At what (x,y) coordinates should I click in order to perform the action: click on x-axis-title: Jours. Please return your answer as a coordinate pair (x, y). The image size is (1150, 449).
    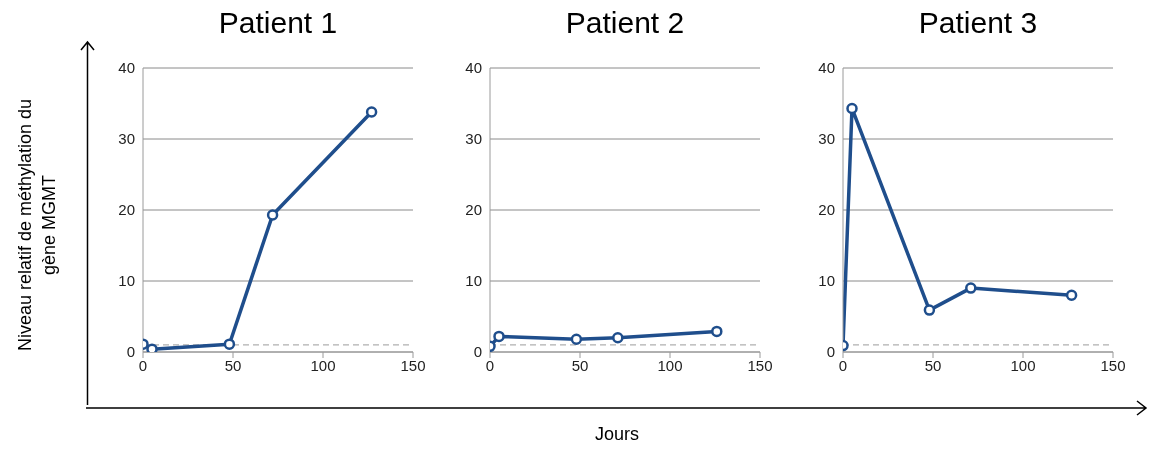
    Looking at the image, I should click on (617, 434).